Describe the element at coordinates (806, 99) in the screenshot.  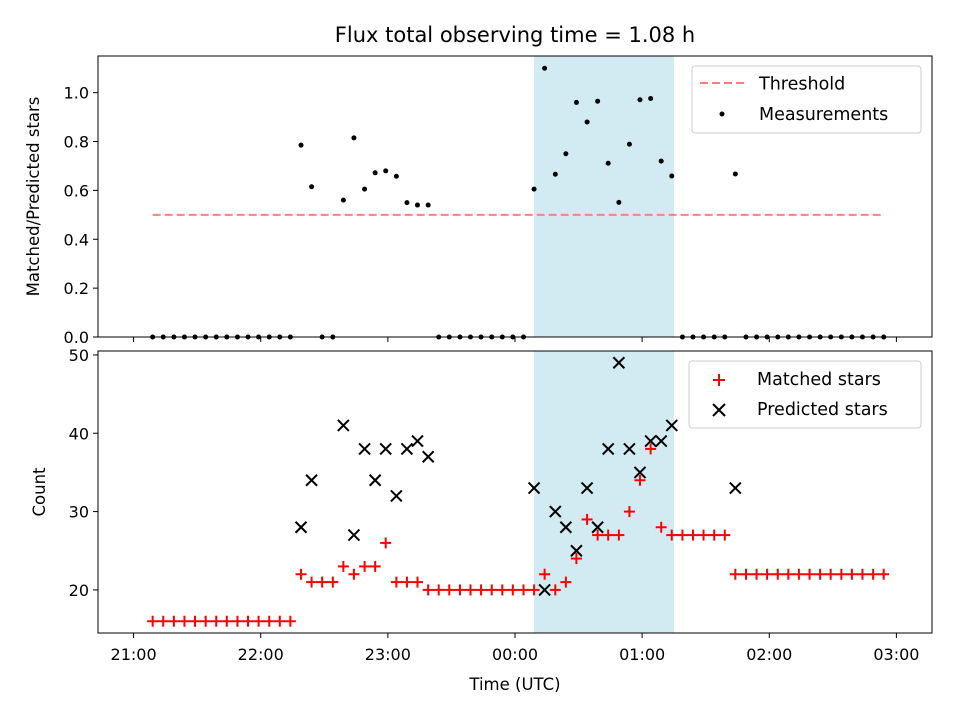
I see `ratio-legend: Threshold Measurements` at that location.